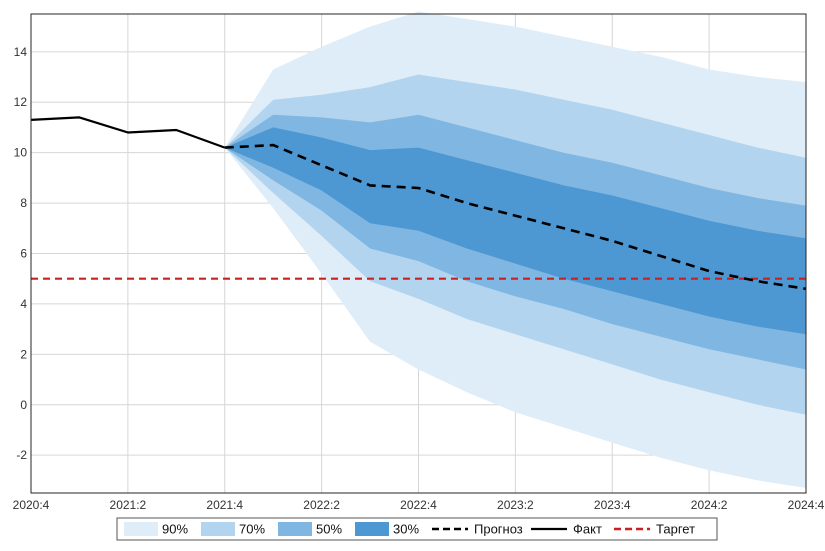 The image size is (825, 551). Describe the element at coordinates (515, 505) in the screenshot. I see `x-tick-label: 2023:2` at that location.